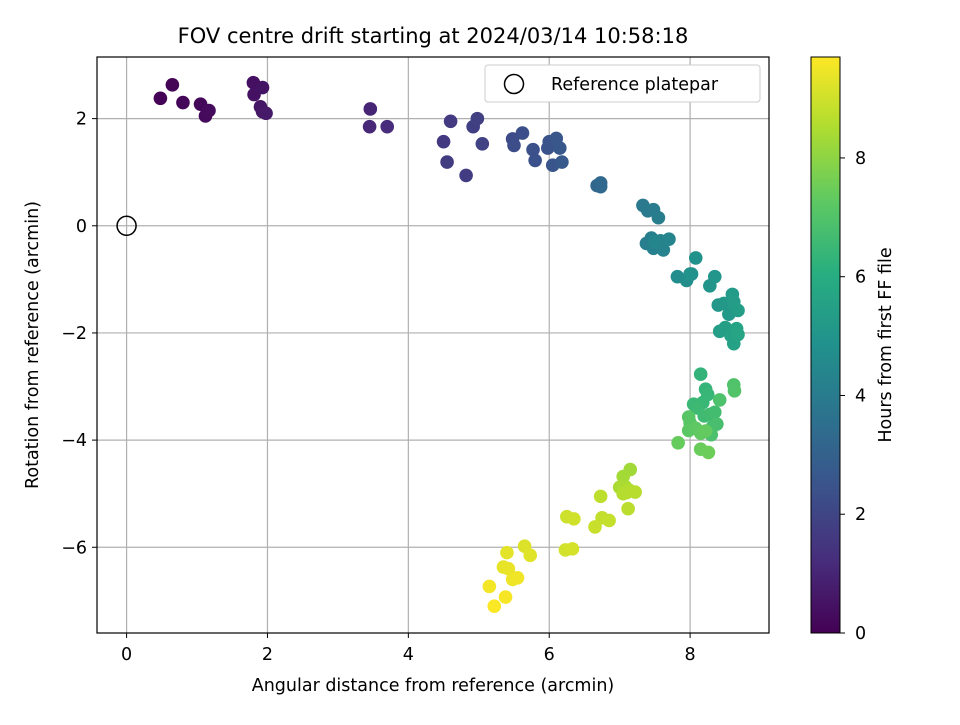 Image resolution: width=960 pixels, height=725 pixels. I want to click on colorbar-ticks: 0 2 4 6 8, so click(853, 396).